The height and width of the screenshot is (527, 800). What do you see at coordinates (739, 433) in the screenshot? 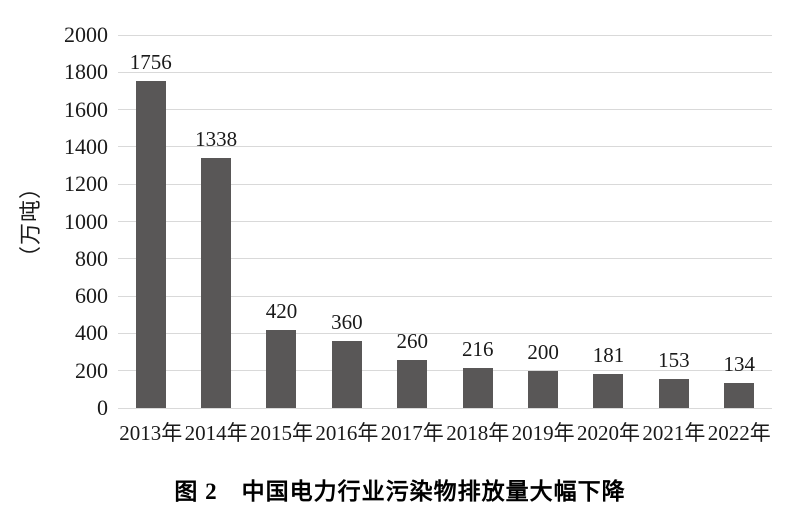
I see `x-tick-label: 2022年` at bounding box center [739, 433].